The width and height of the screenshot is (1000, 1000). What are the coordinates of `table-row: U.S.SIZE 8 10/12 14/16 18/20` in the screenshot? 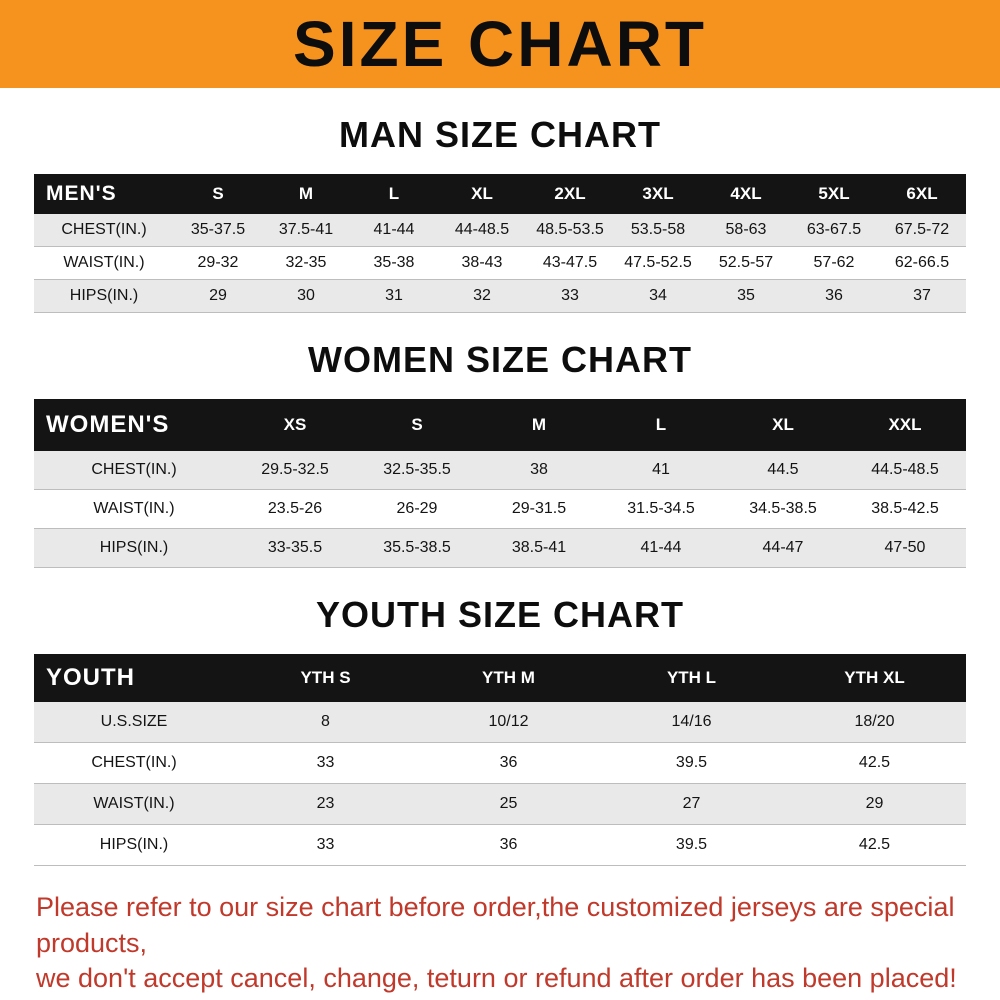 It's located at (500, 722).